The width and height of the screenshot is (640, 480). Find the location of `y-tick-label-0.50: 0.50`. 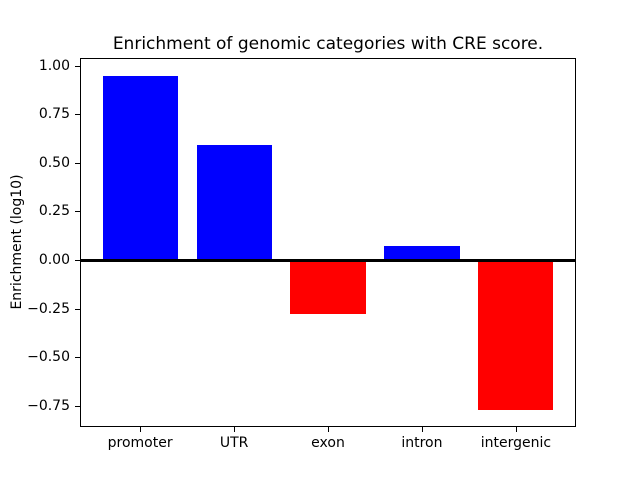

y-tick-label-0.50: 0.50 is located at coordinates (54, 162).